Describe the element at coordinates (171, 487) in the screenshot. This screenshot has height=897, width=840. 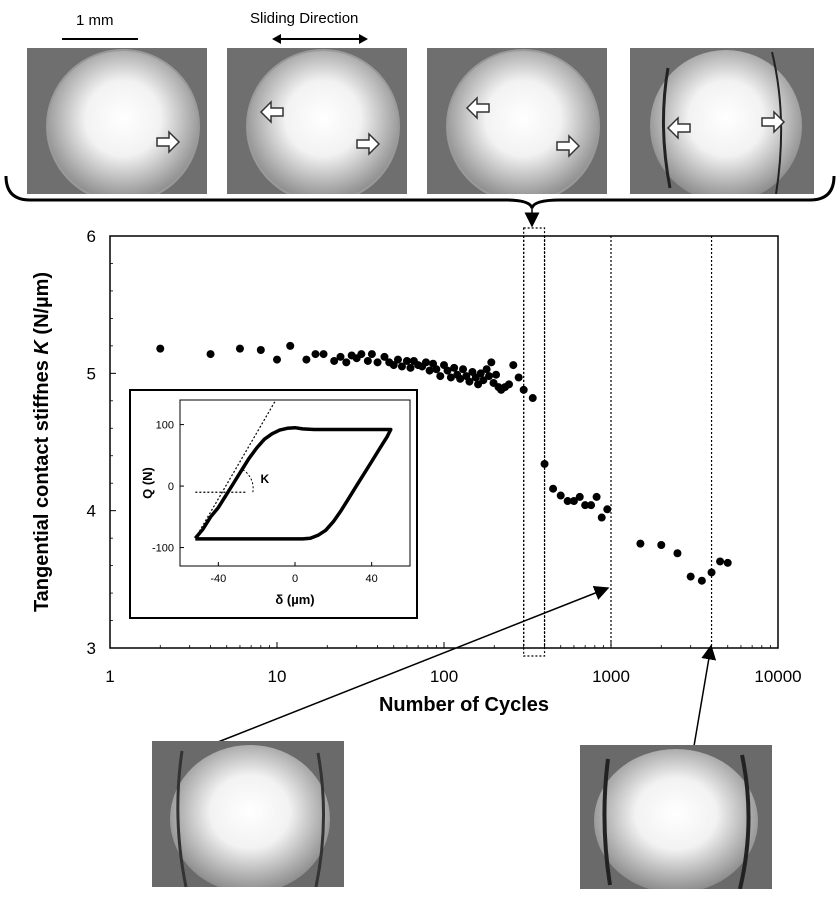
I see `inset-y-tick-label: 0` at that location.